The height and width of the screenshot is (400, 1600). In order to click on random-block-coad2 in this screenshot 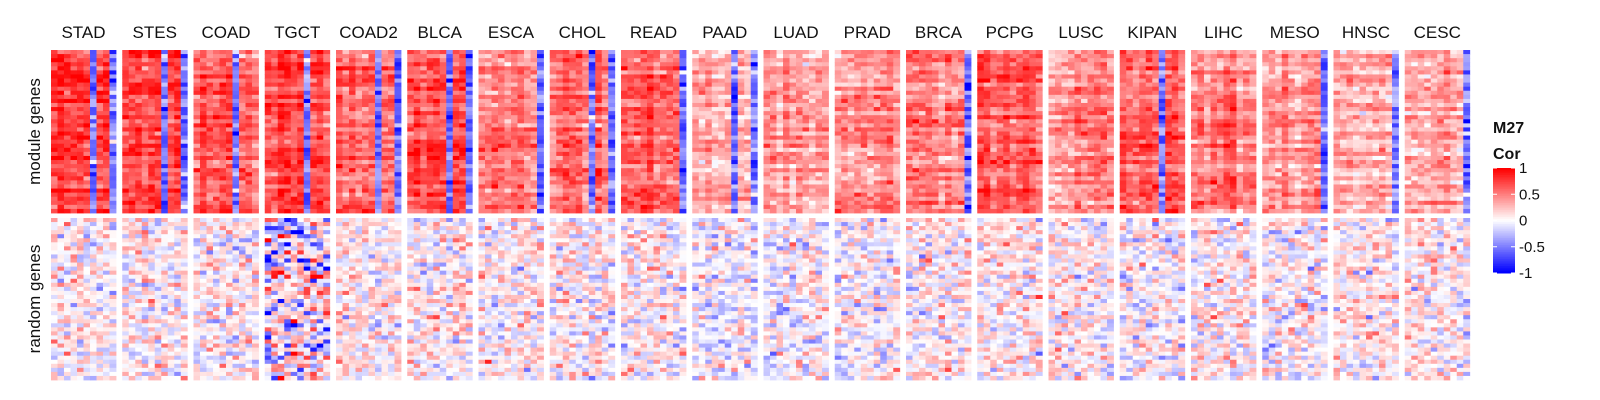, I will do `click(369, 299)`.